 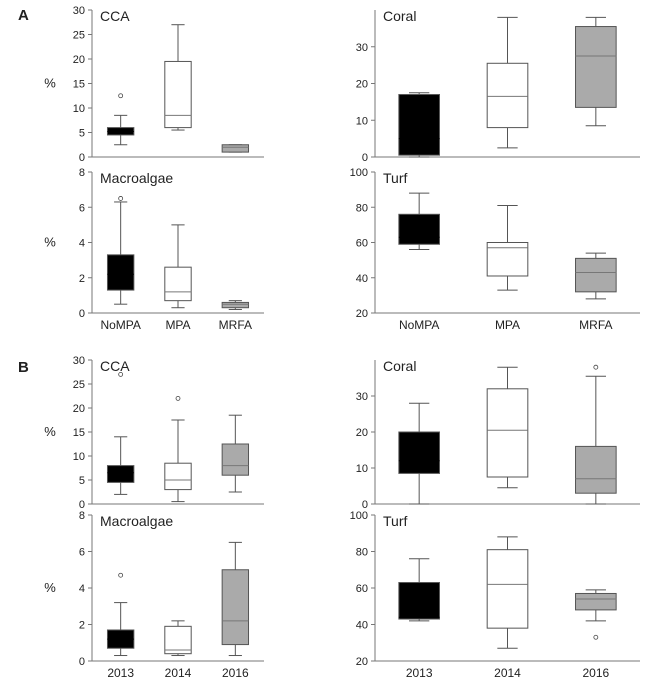 What do you see at coordinates (399, 366) in the screenshot?
I see `panel-title: Coral` at bounding box center [399, 366].